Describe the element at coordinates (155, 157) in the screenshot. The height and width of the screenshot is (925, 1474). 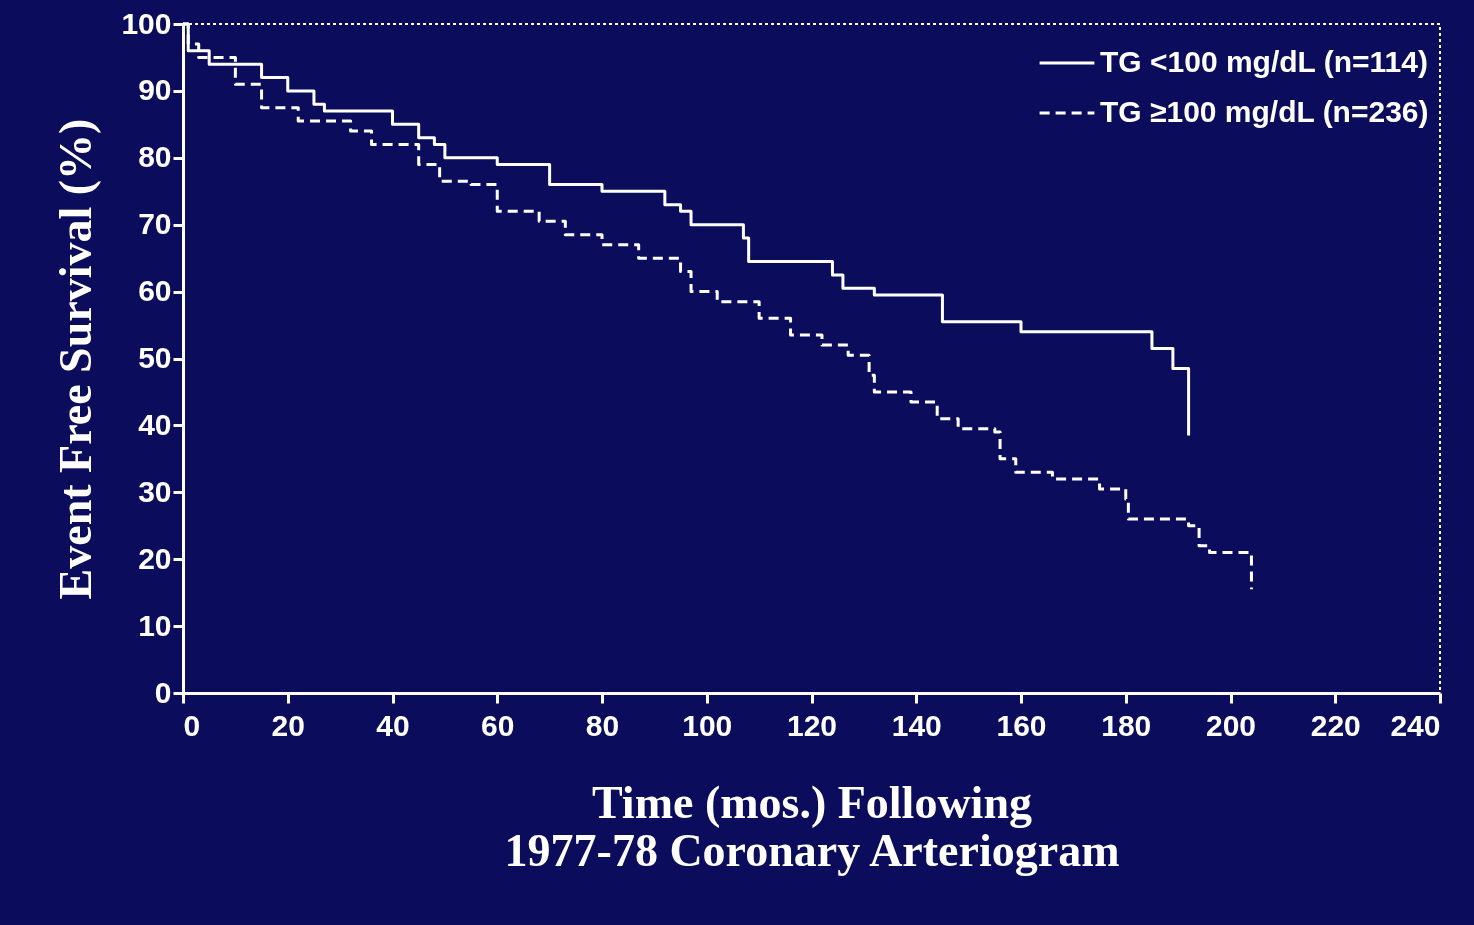
I see `y-tick-label: 80` at that location.